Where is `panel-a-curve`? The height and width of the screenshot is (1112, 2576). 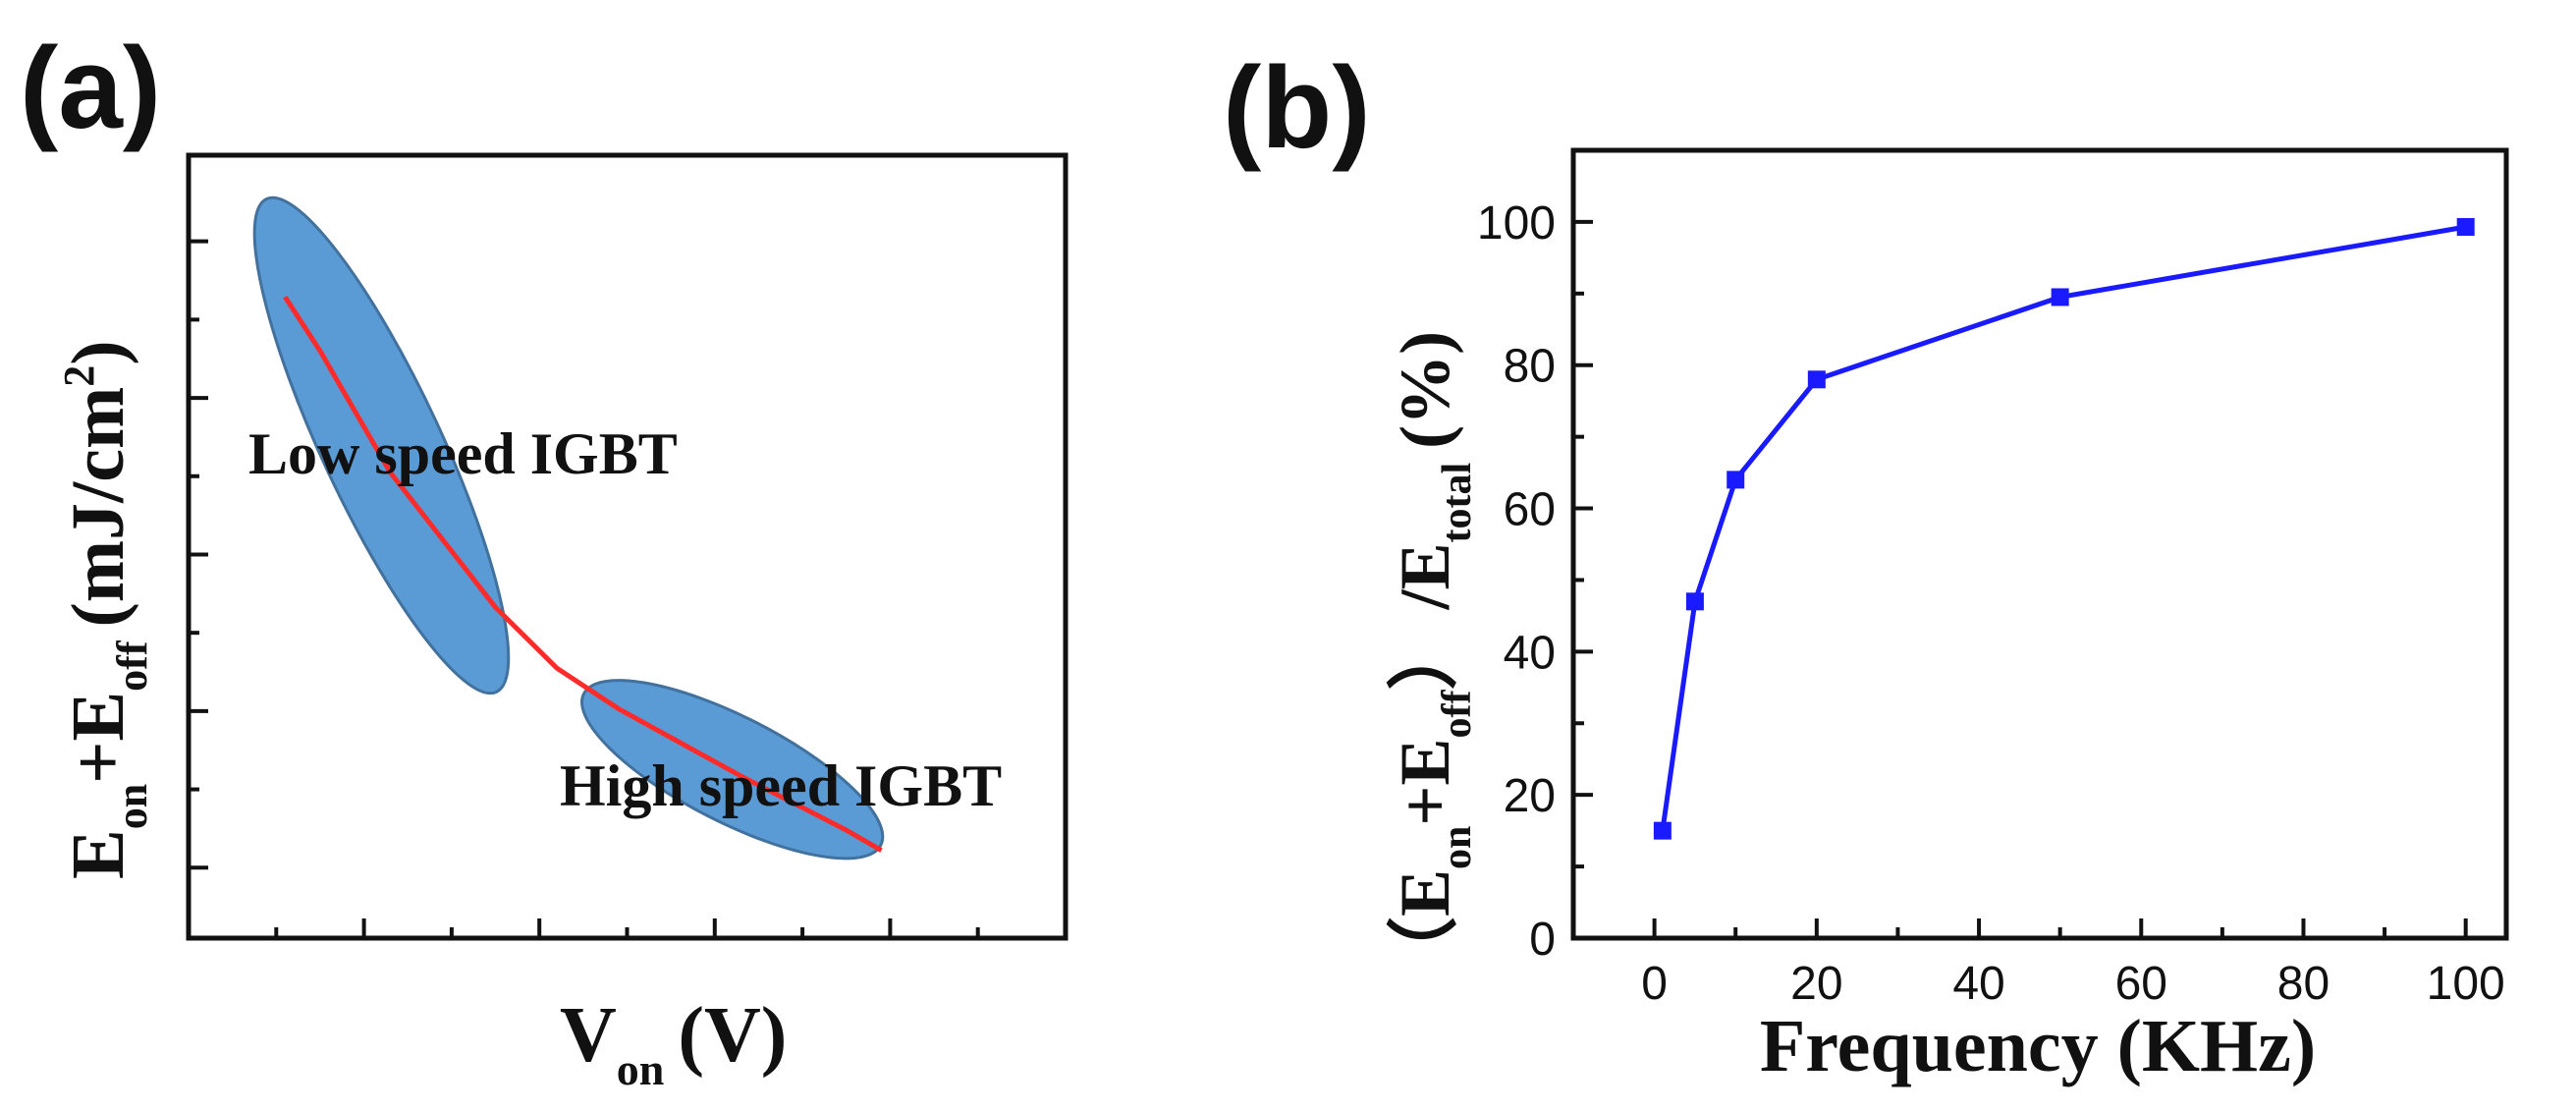 panel-a-curve is located at coordinates (583, 574).